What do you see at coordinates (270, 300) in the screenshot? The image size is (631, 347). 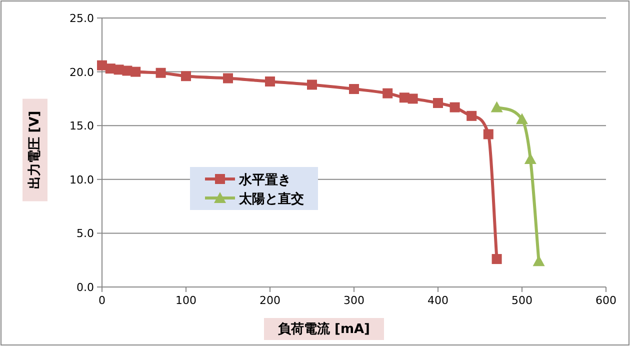 I see `x-tick-label: 200` at bounding box center [270, 300].